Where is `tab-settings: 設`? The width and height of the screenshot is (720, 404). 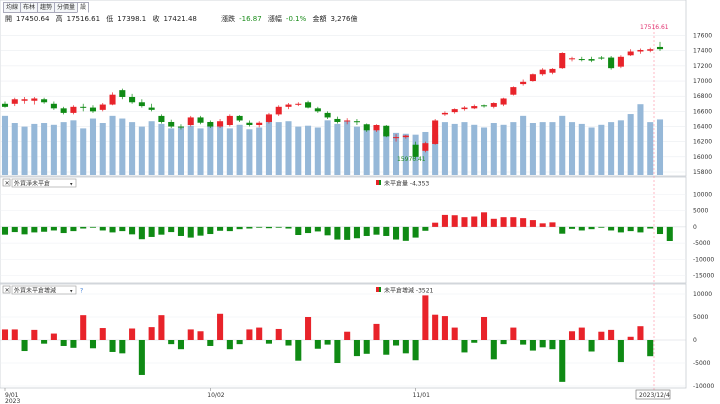 tab-settings: 設 is located at coordinates (83, 7).